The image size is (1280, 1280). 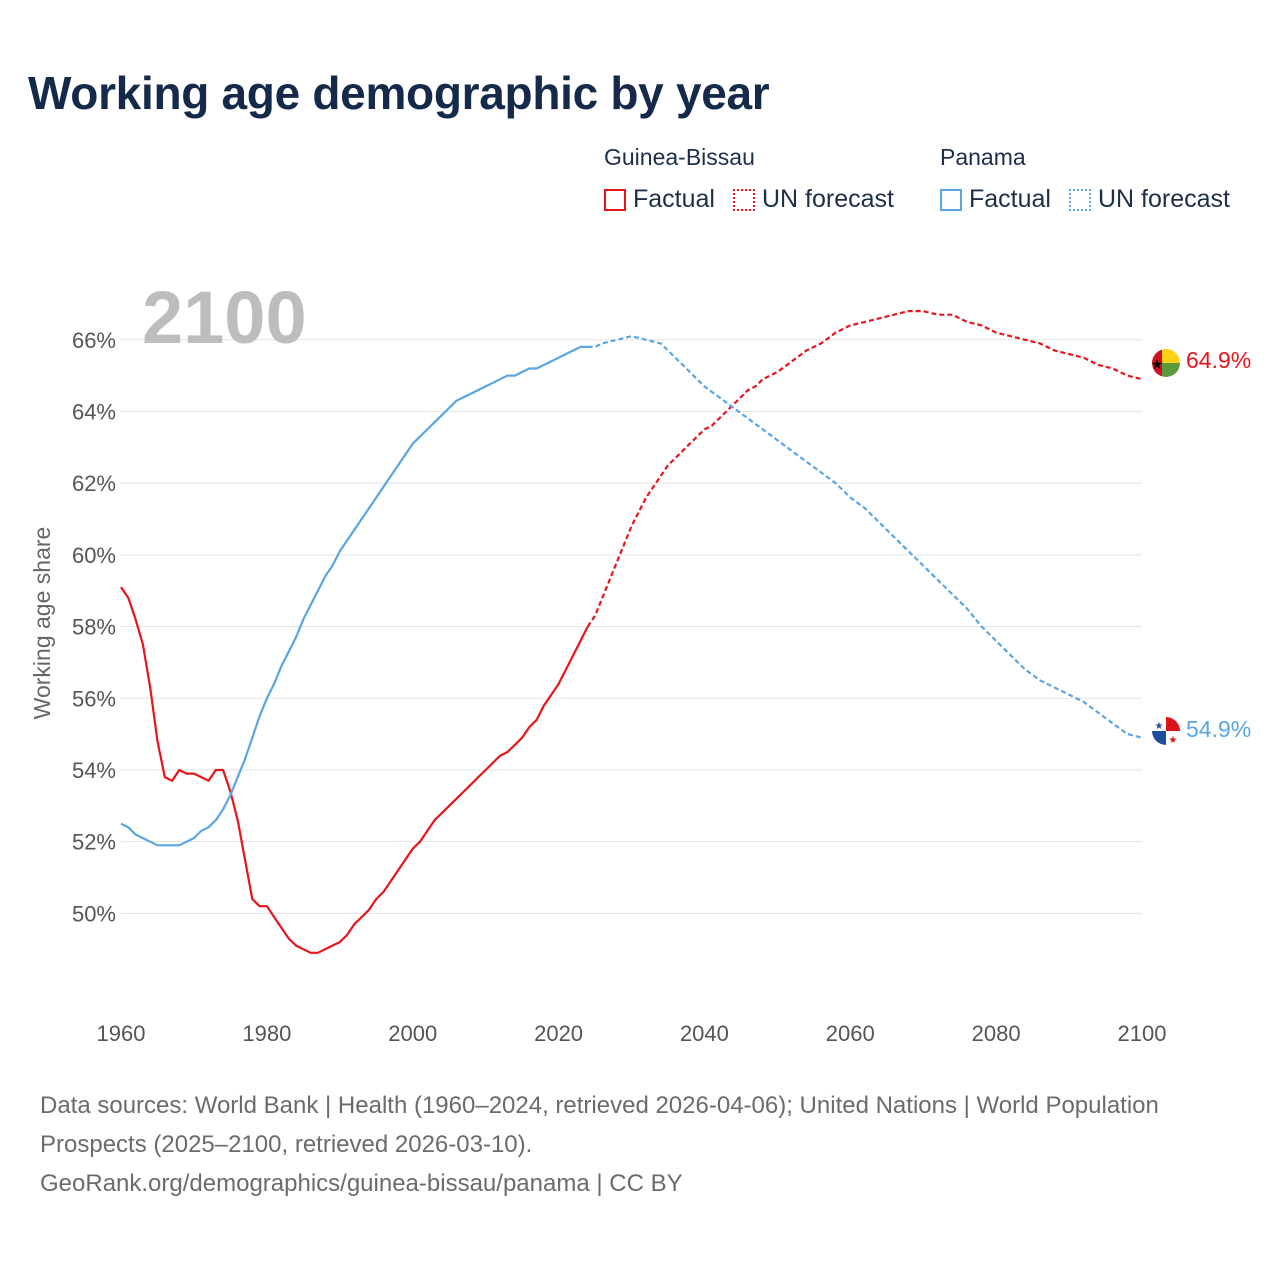 I want to click on chart-title: Working age demographic by year, so click(x=399, y=93).